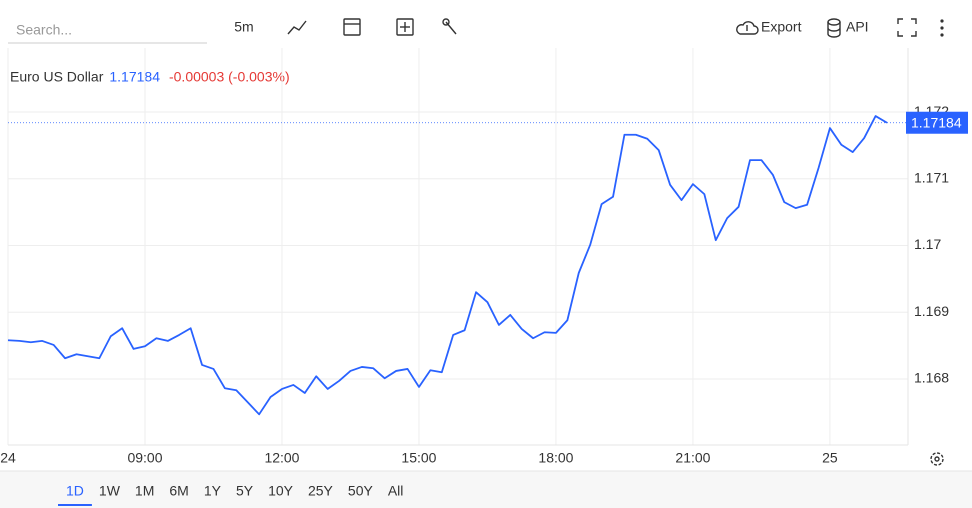 The height and width of the screenshot is (508, 972). Describe the element at coordinates (229, 77) in the screenshot. I see `price-change: -0.00003 (-0.003%)` at that location.